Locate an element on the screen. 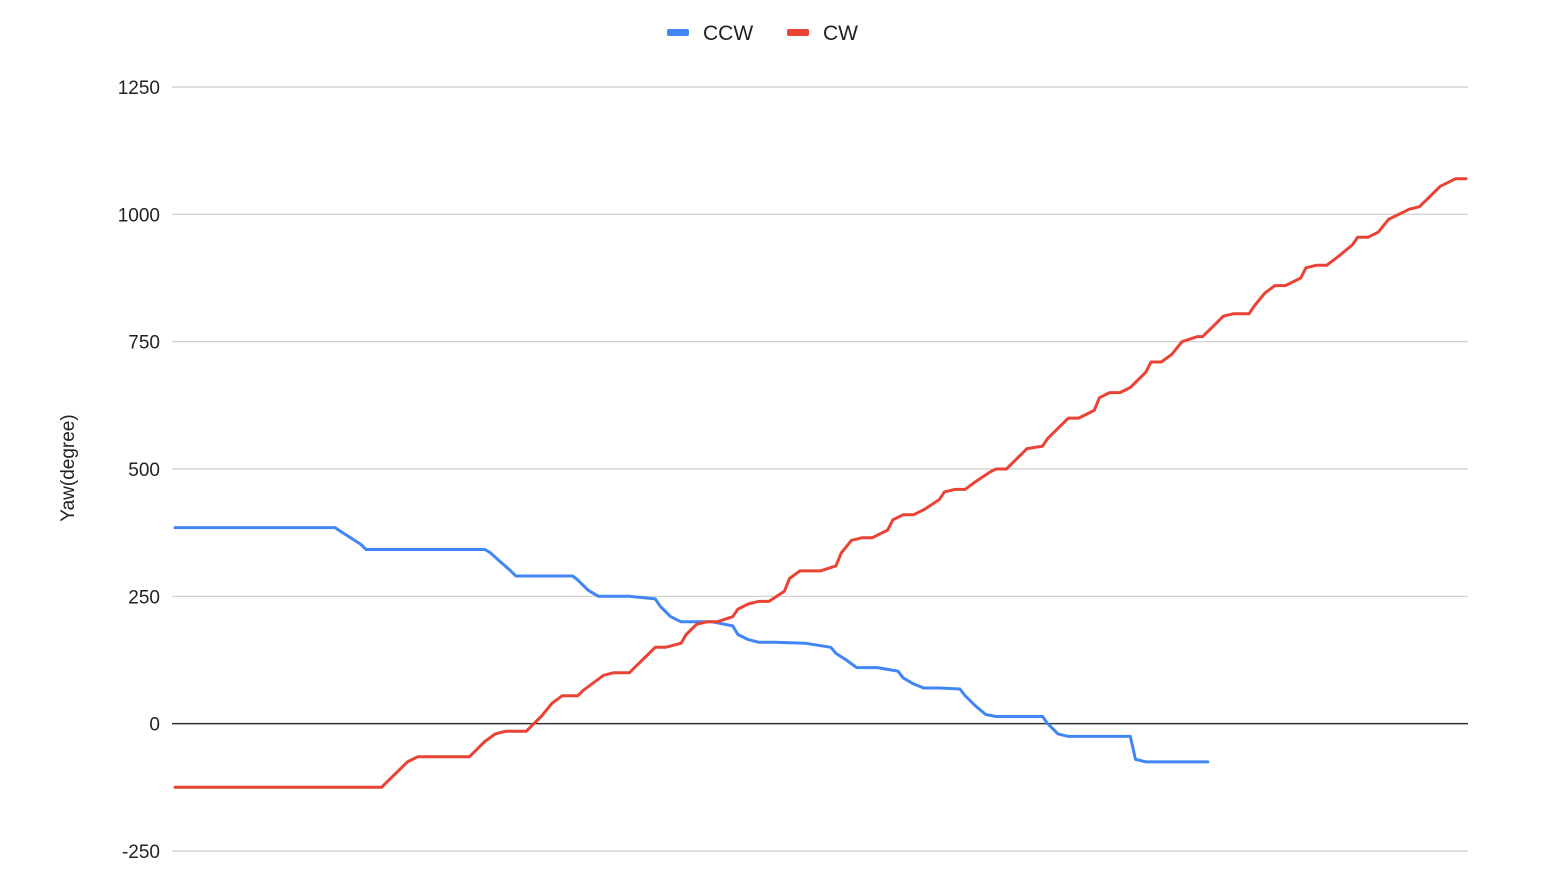 The image size is (1552, 882). y-tick-label: 1250 is located at coordinates (139, 88).